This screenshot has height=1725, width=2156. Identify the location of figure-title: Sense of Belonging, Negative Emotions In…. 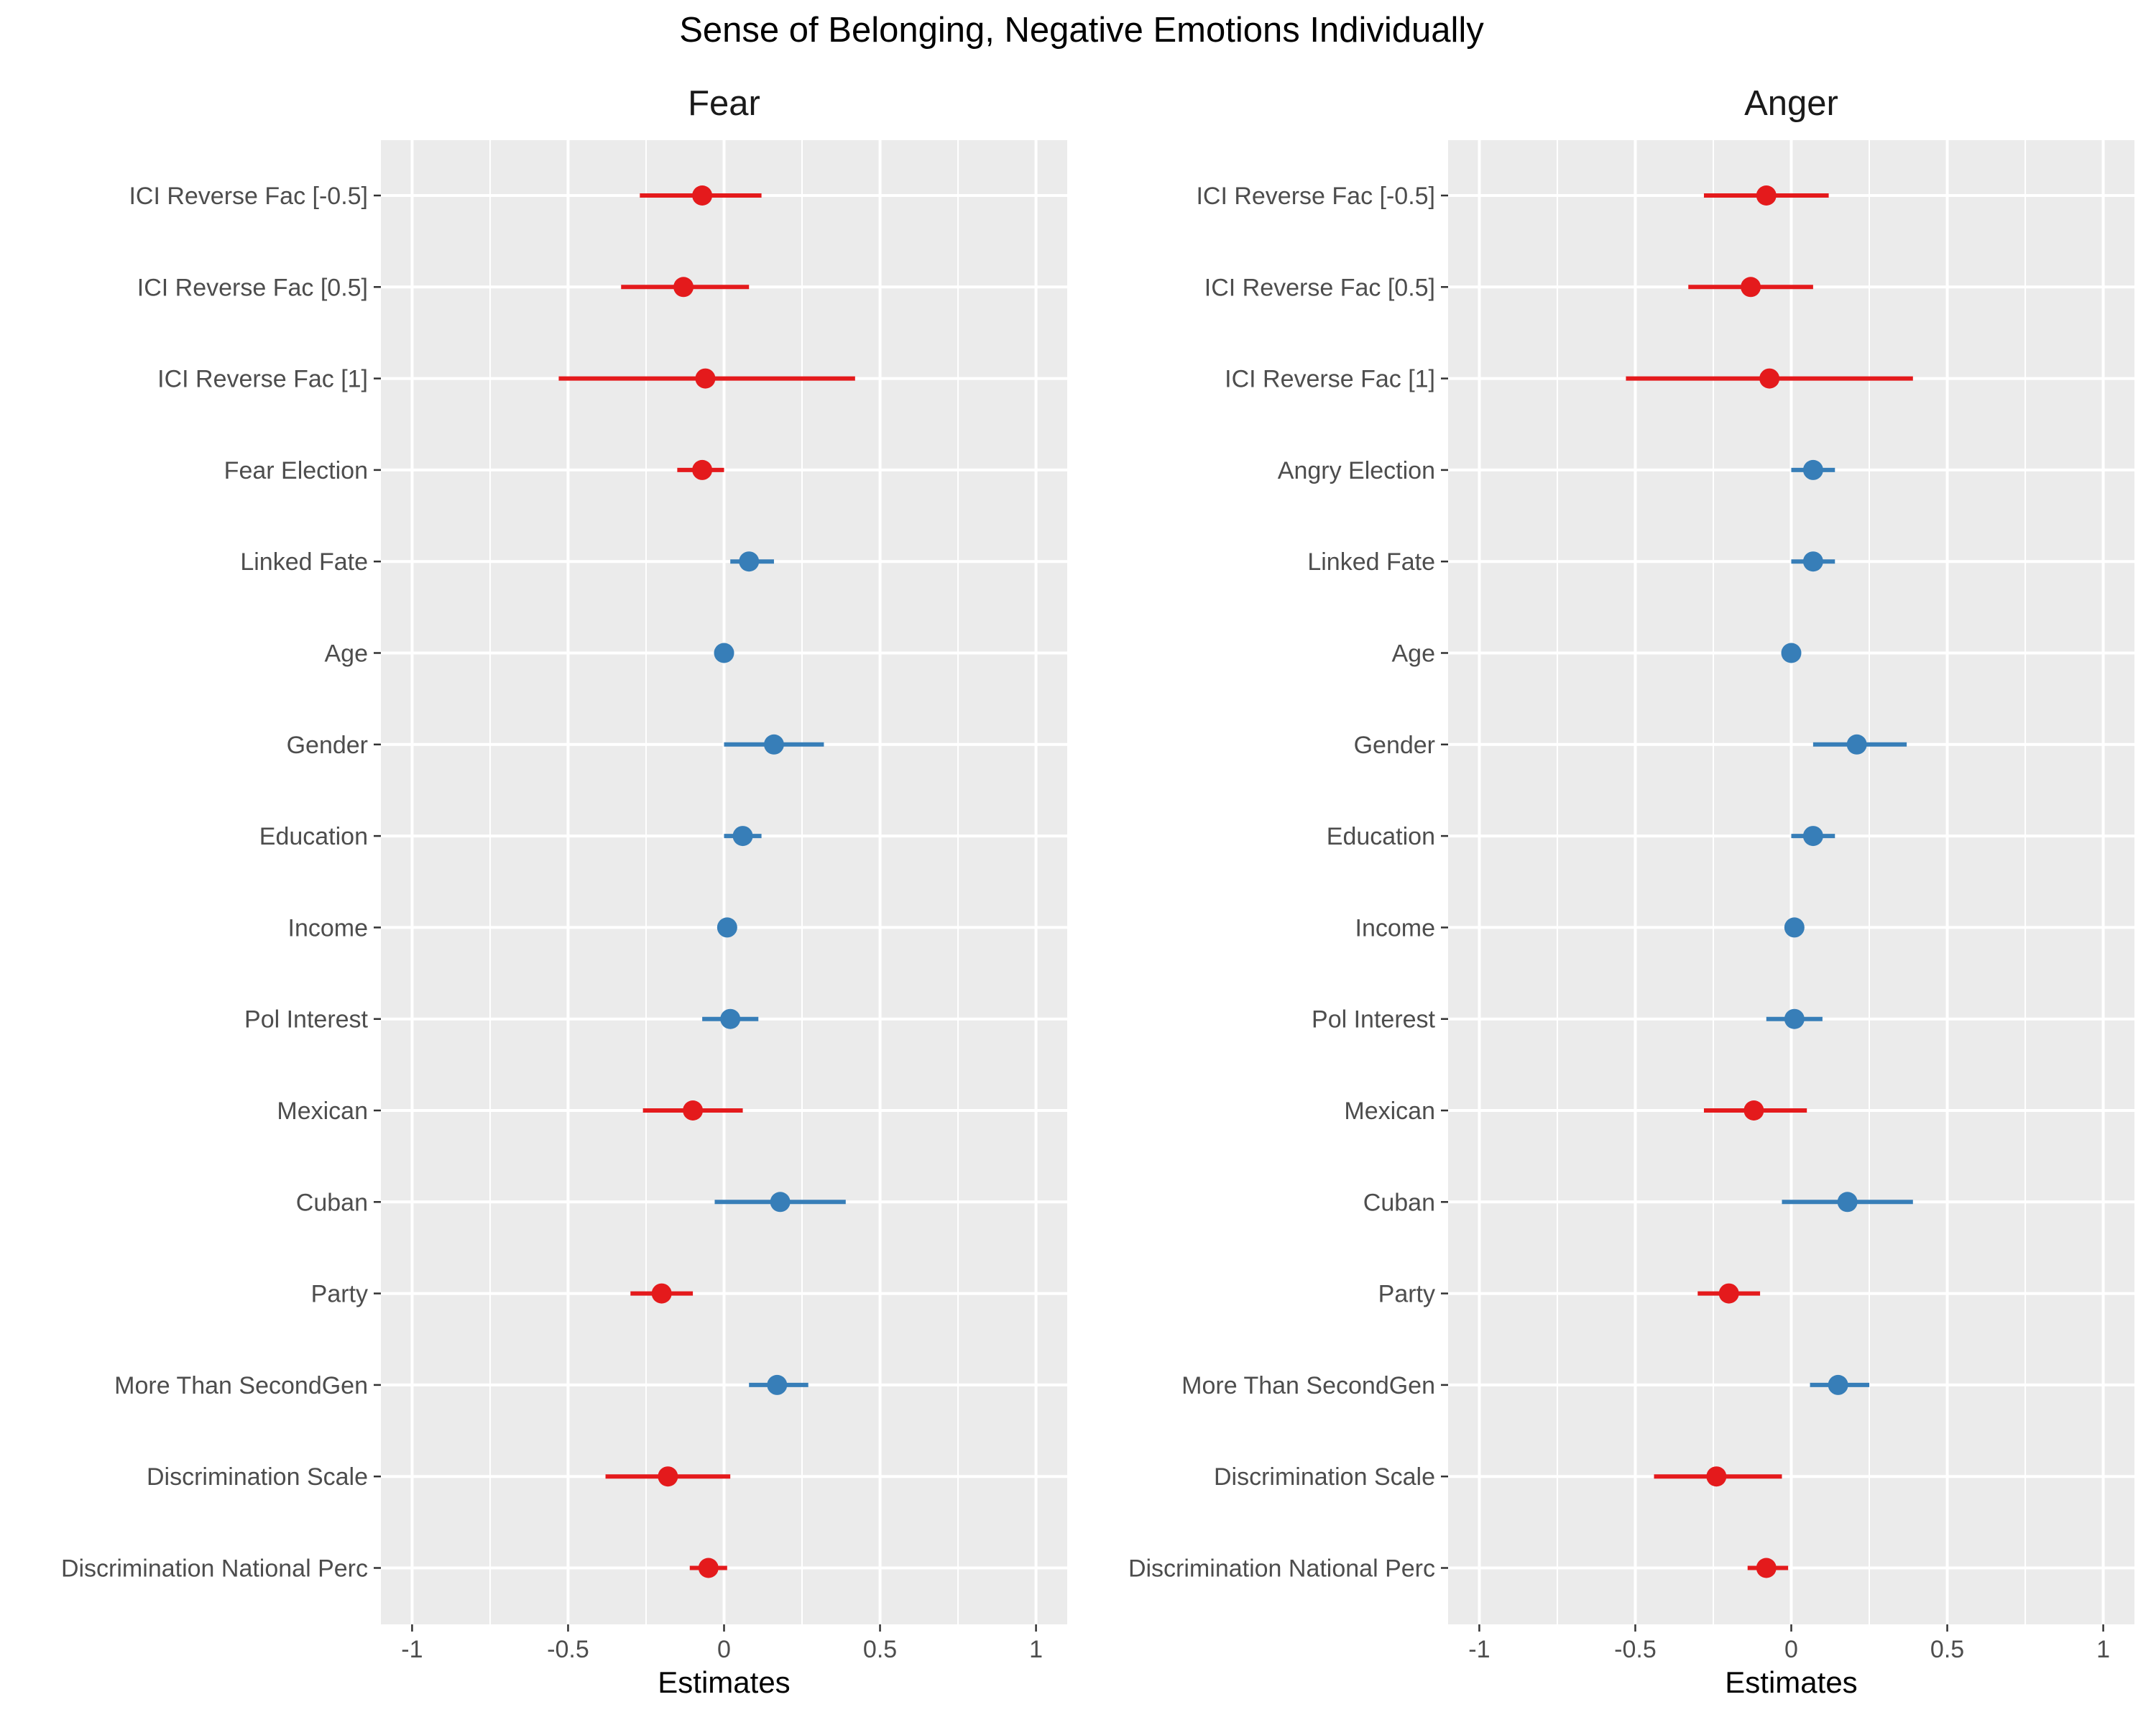
(1081, 30).